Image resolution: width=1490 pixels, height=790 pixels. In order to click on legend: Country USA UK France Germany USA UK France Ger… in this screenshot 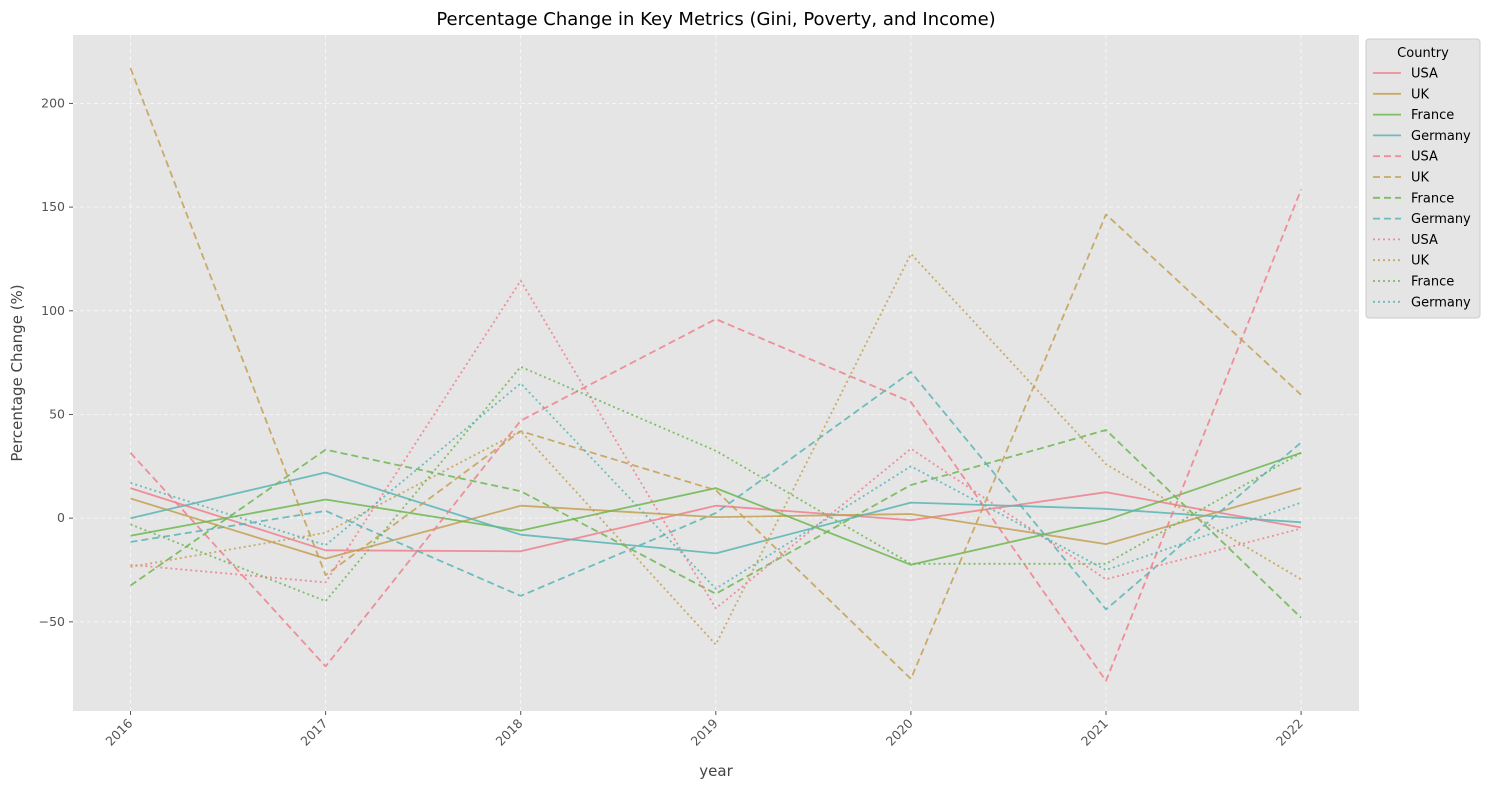, I will do `click(1423, 178)`.